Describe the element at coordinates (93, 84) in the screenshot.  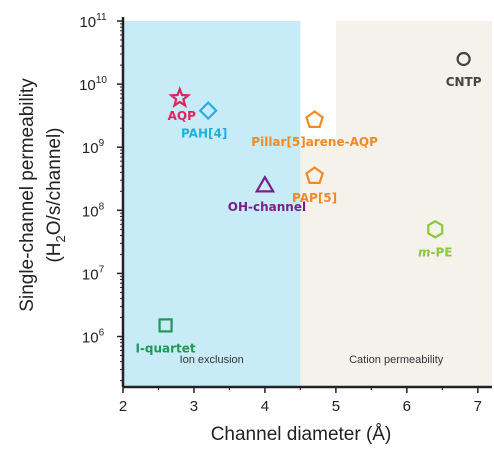
I see `y-tick-label: 10¹⁰` at that location.